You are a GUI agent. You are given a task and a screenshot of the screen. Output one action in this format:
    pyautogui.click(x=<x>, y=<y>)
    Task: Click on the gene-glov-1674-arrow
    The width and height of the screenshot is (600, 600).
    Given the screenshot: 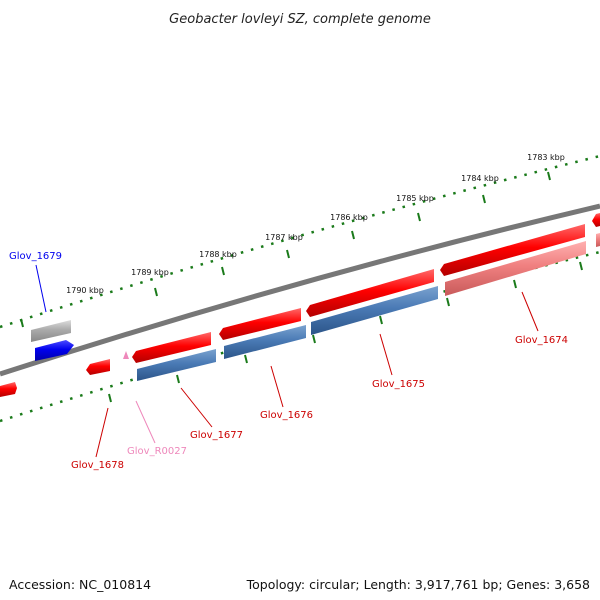 What is the action you would take?
    pyautogui.click(x=515, y=268)
    